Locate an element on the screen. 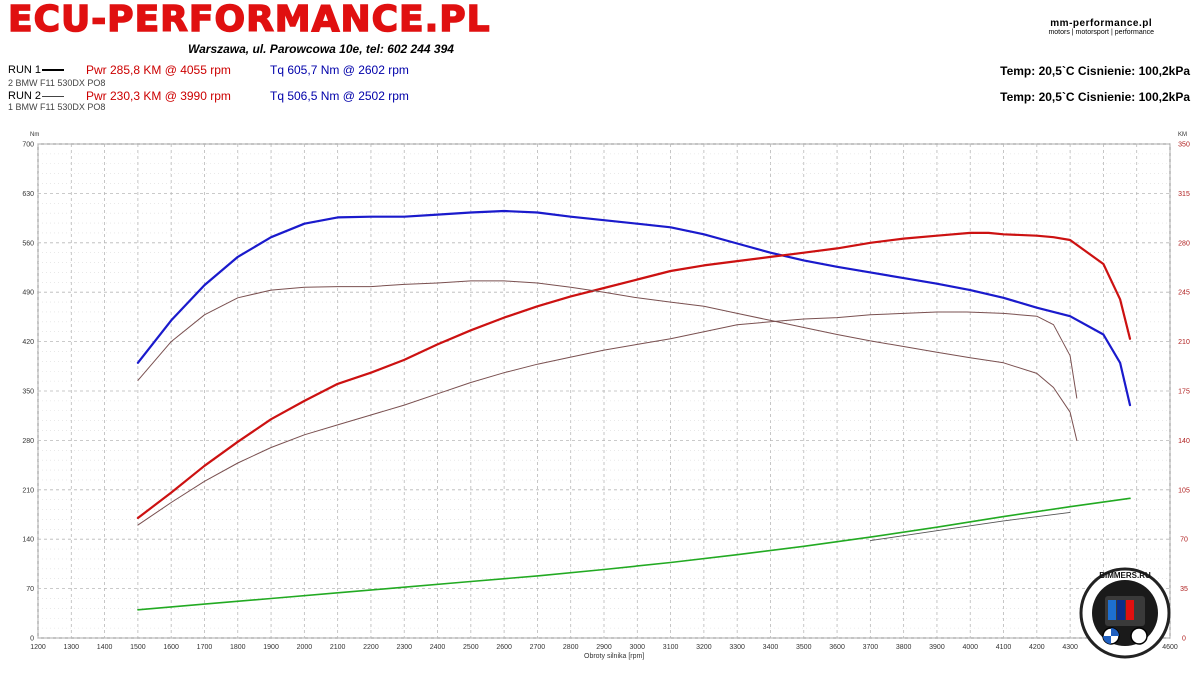 This screenshot has height=675, width=1200. run2-power: Pwr 230,3 KM @ 3990 rpm is located at coordinates (158, 96).